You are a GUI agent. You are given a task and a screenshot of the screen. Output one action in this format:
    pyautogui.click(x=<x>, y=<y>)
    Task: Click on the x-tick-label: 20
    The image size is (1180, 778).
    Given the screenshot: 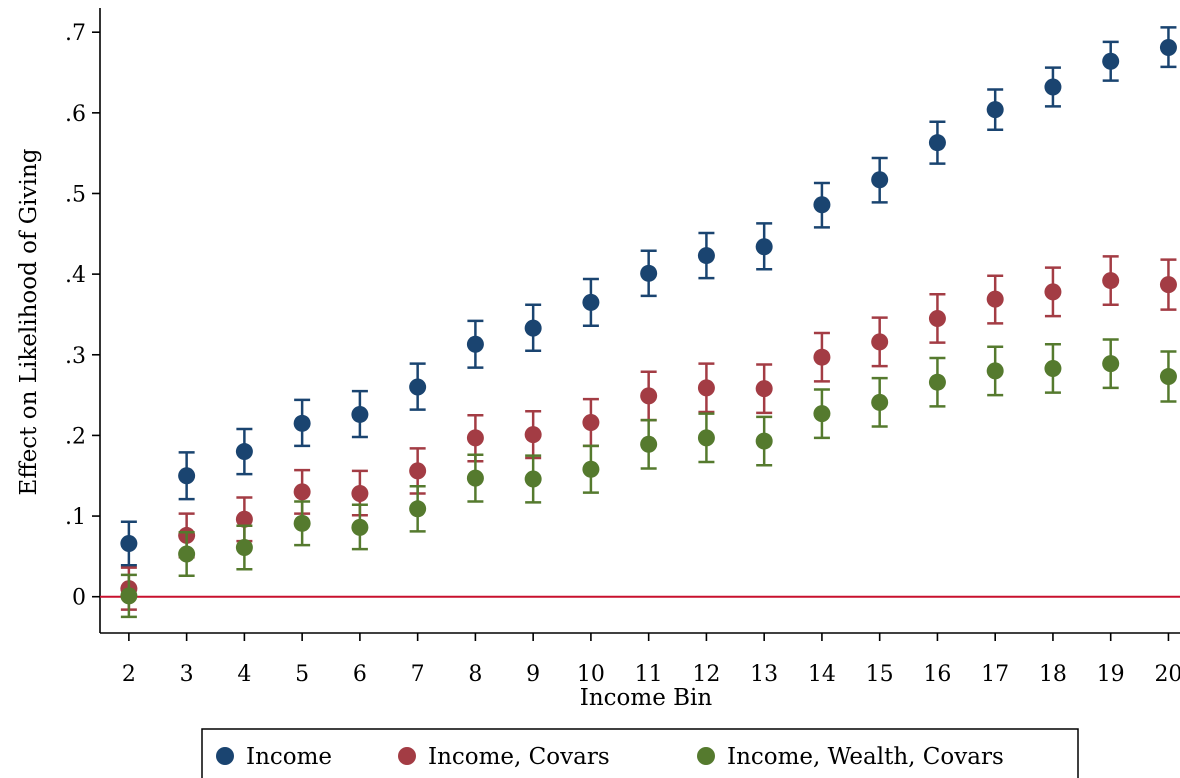 What is the action you would take?
    pyautogui.click(x=1167, y=674)
    